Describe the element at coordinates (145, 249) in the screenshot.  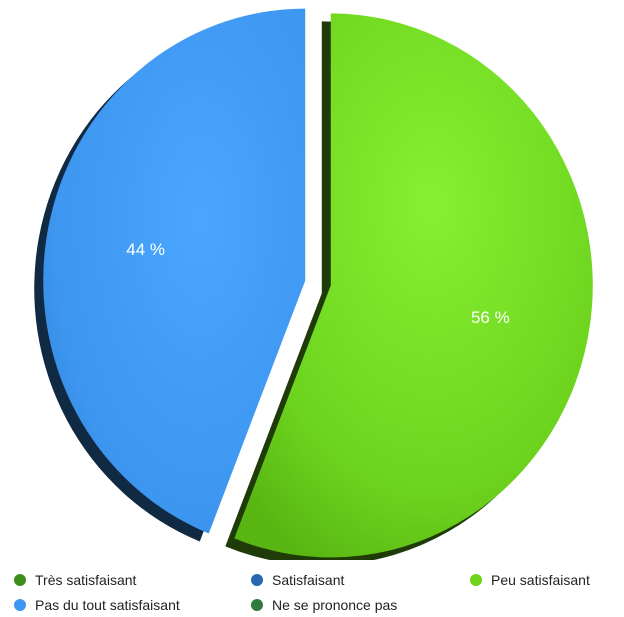
I see `slice-value-label: 44 %` at that location.